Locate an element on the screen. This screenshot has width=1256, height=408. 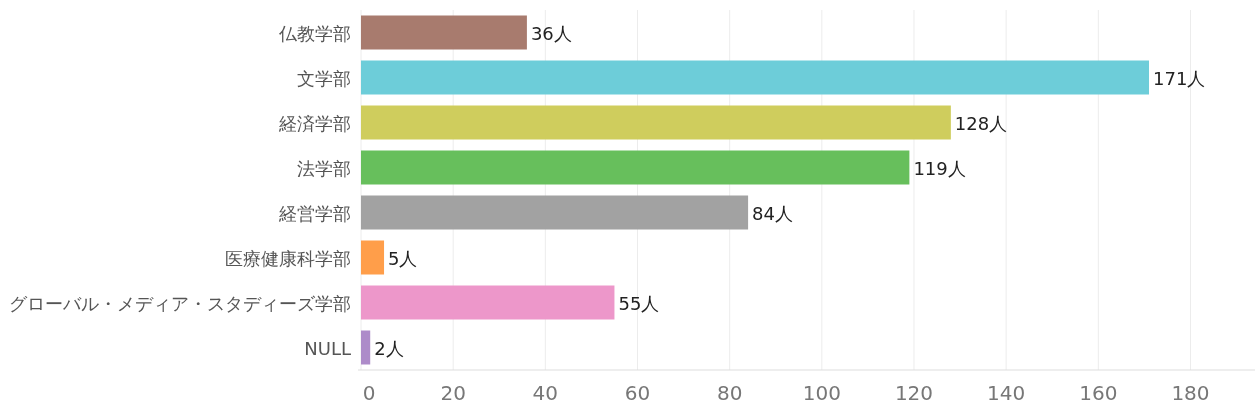
y-tick-label: 医療健康科学部 is located at coordinates (288, 258).